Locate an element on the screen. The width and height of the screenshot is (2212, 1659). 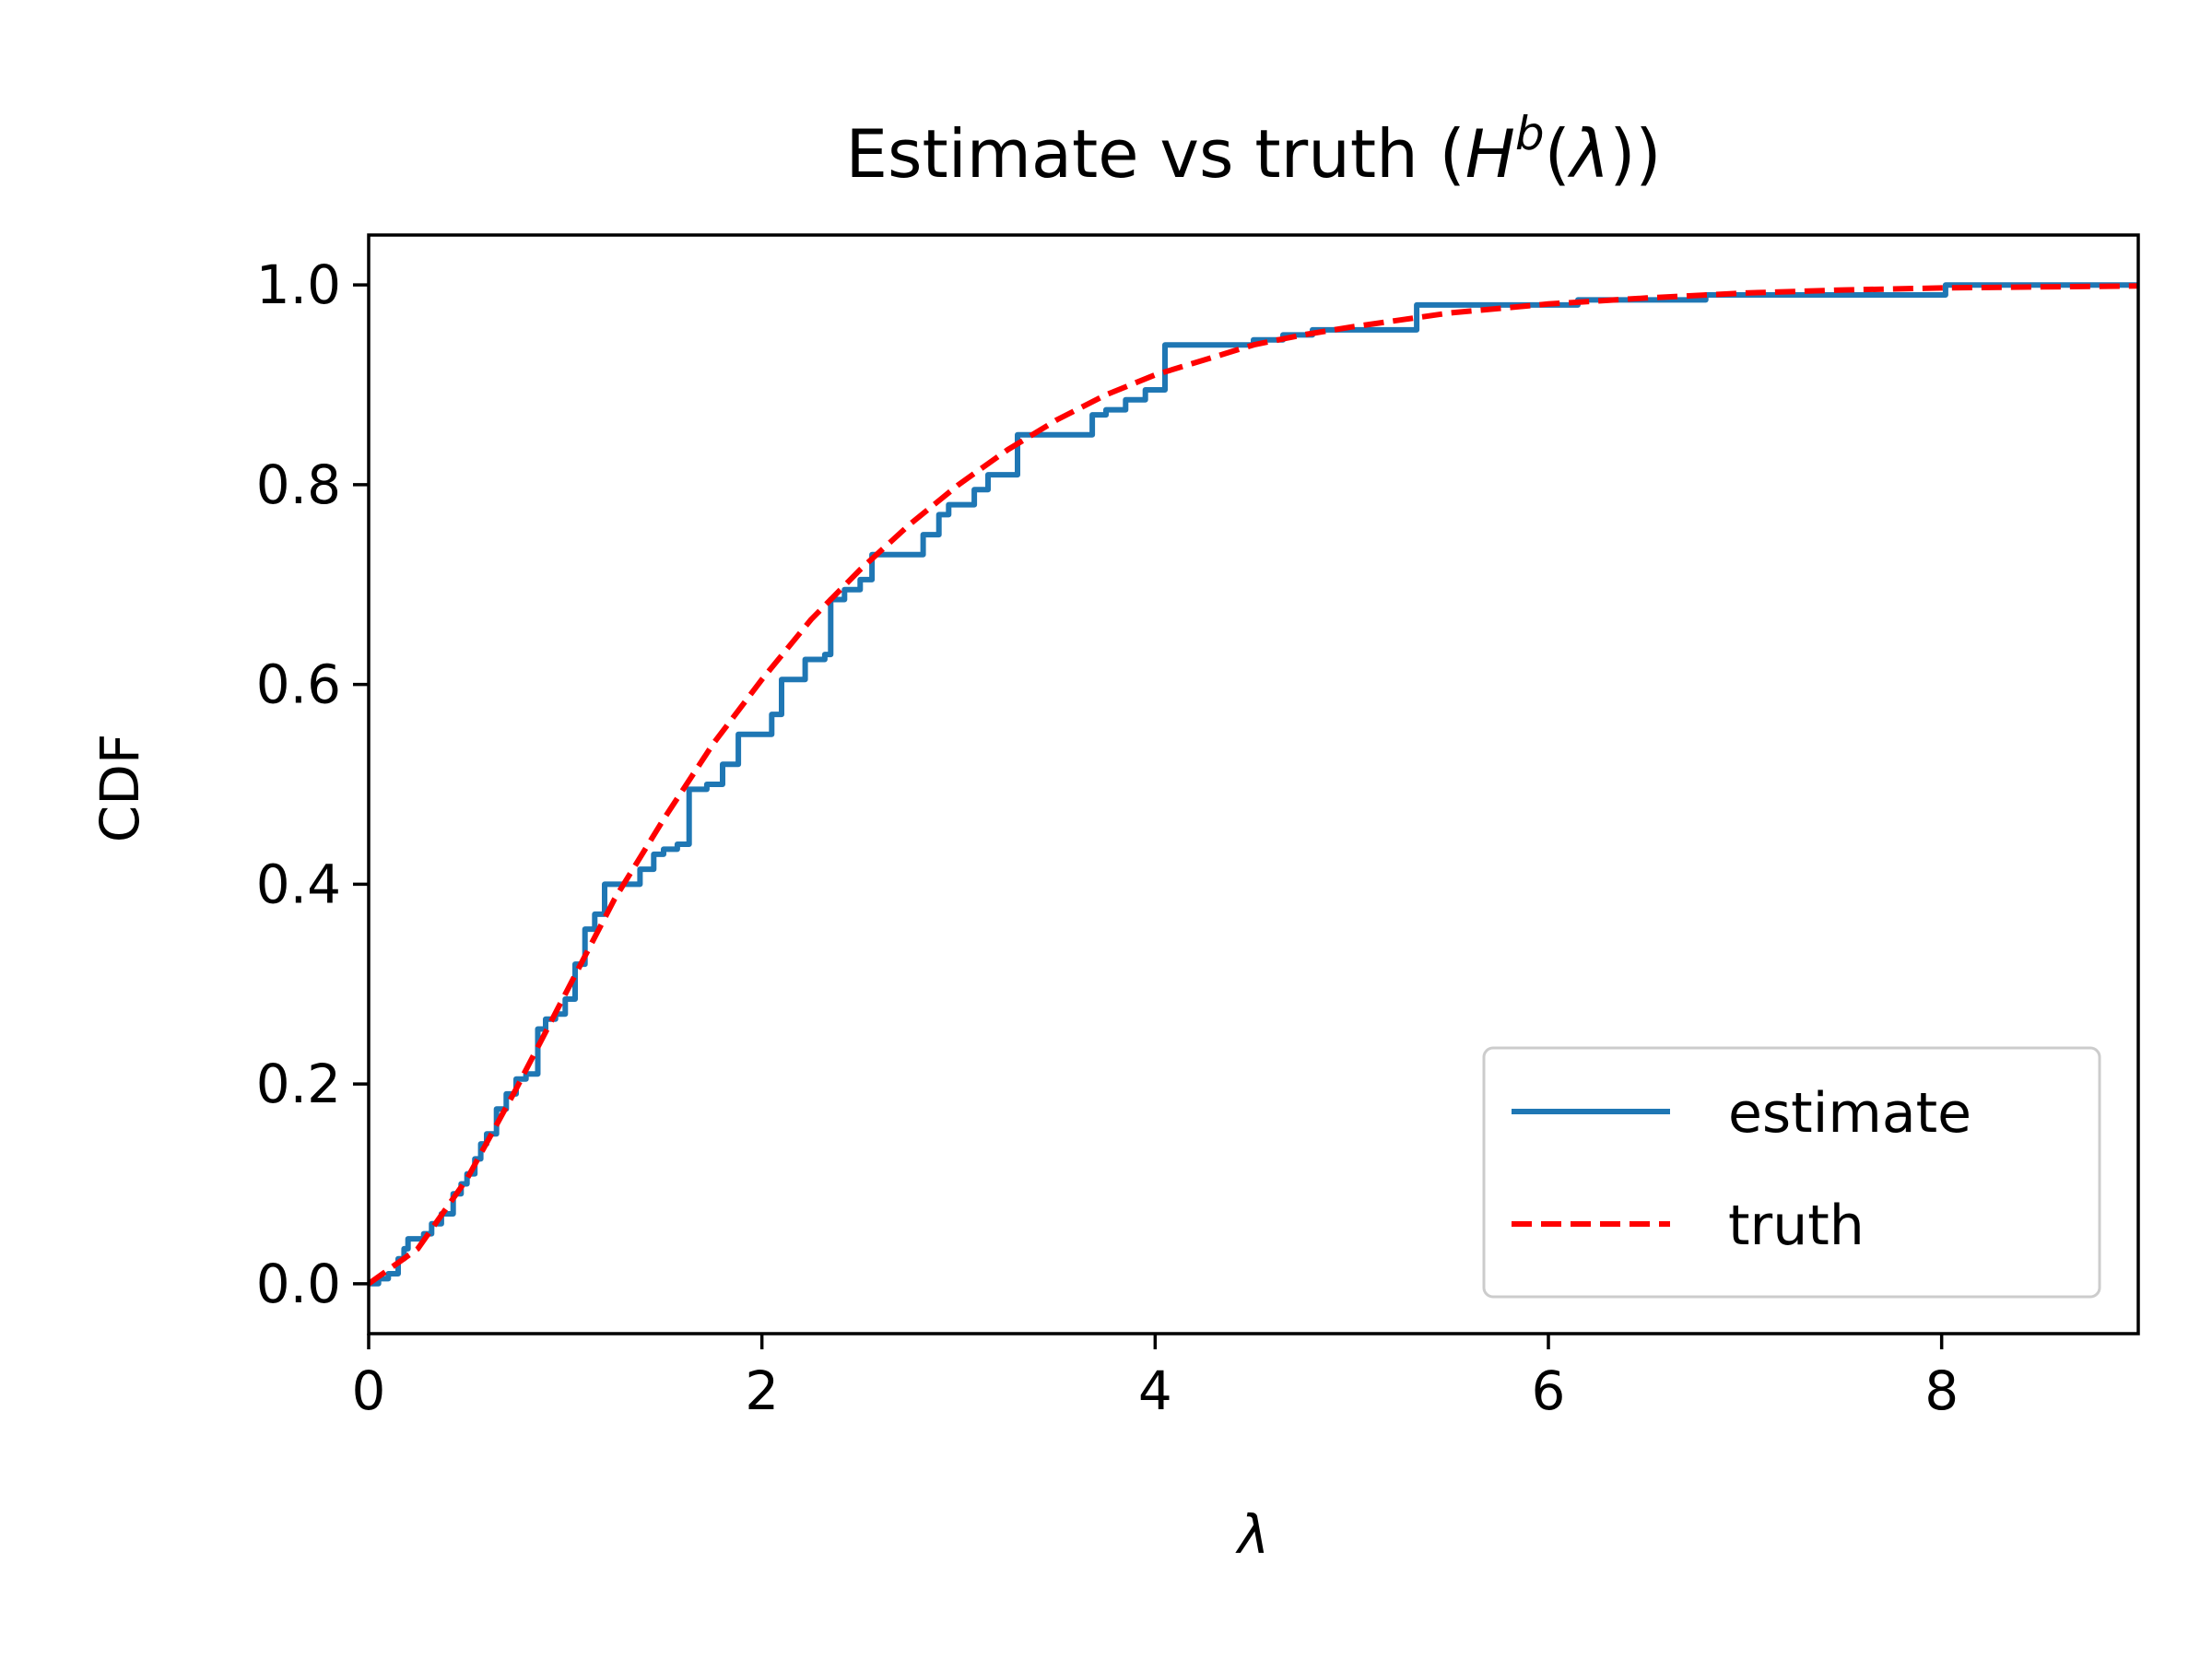
y-tick-label: 0.0 is located at coordinates (298, 1284).